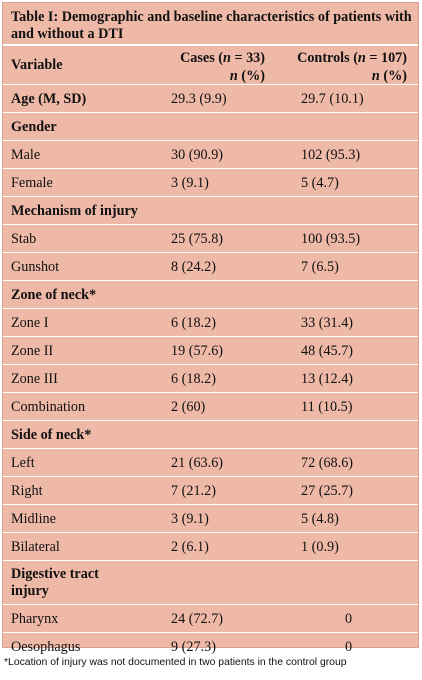  I want to click on table-row: Right 7 (21.2) 27 (25.7), so click(210, 490).